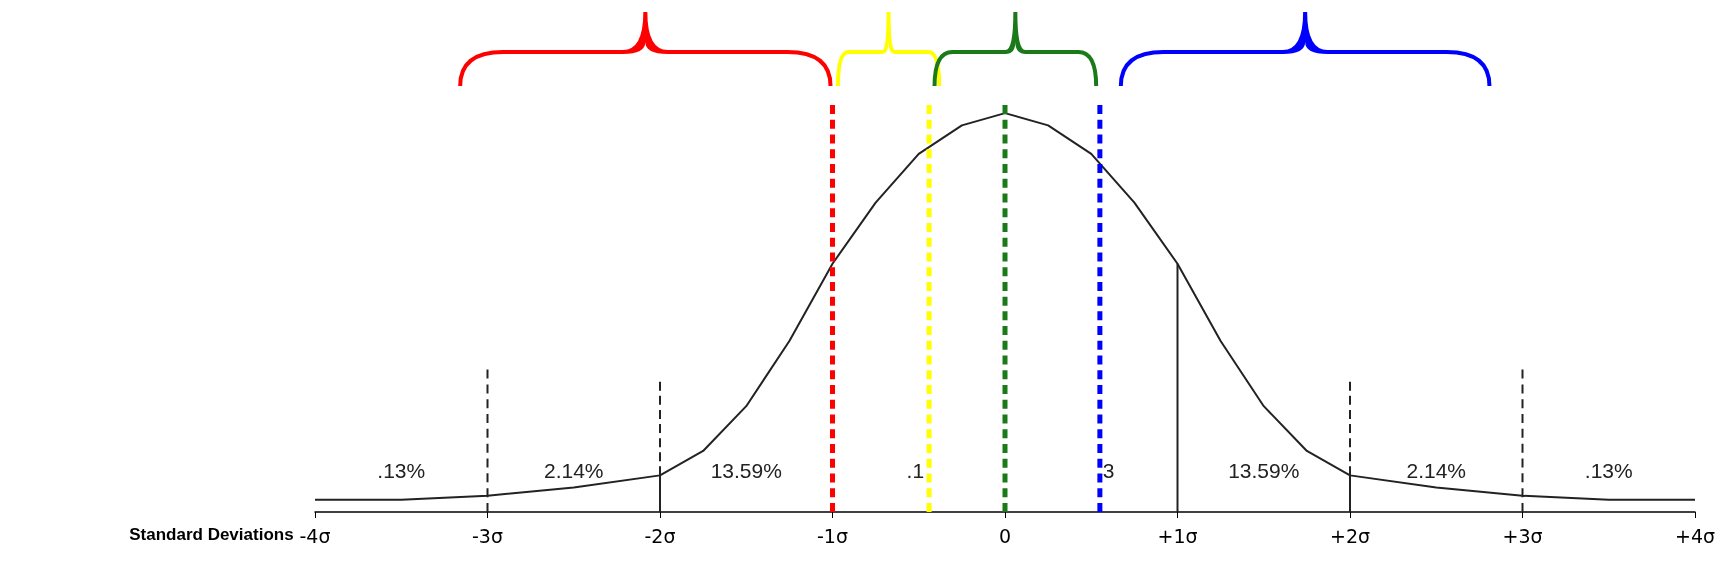  Describe the element at coordinates (1695, 535) in the screenshot. I see `x-tick-label: +4σ` at that location.